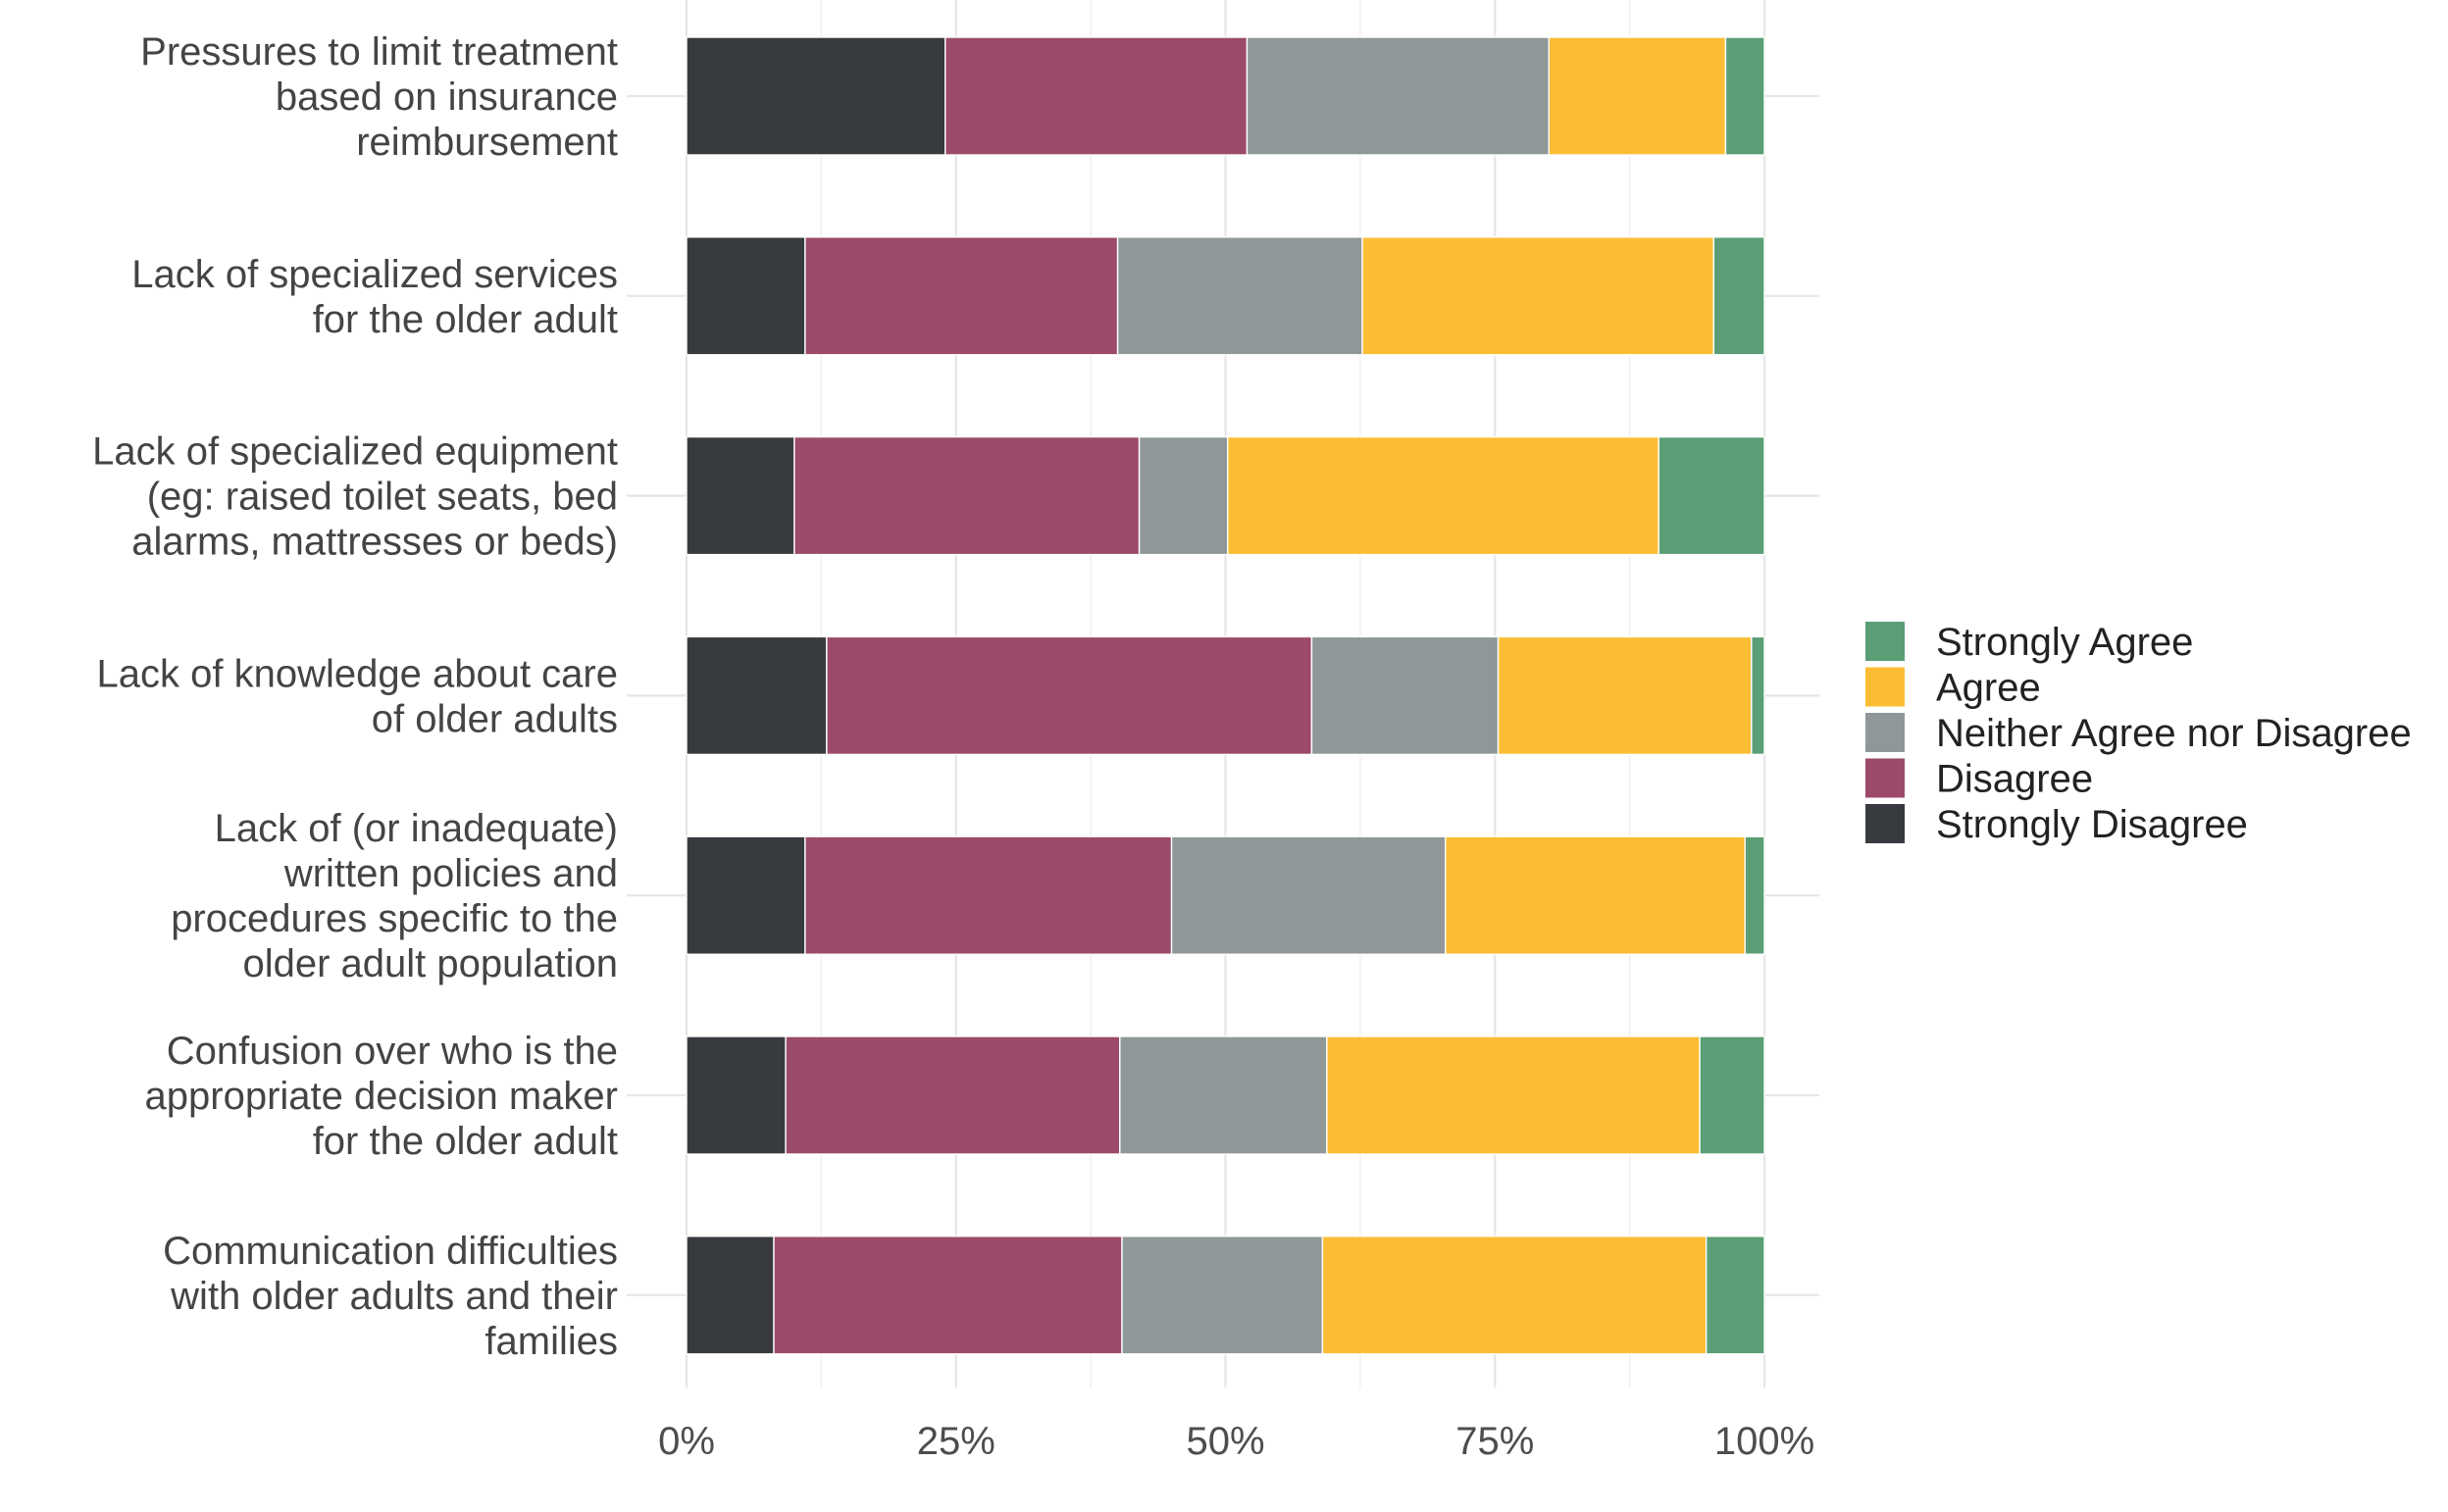  Describe the element at coordinates (2064, 642) in the screenshot. I see `legend-label-strongly-agree: Strongly Agree` at that location.